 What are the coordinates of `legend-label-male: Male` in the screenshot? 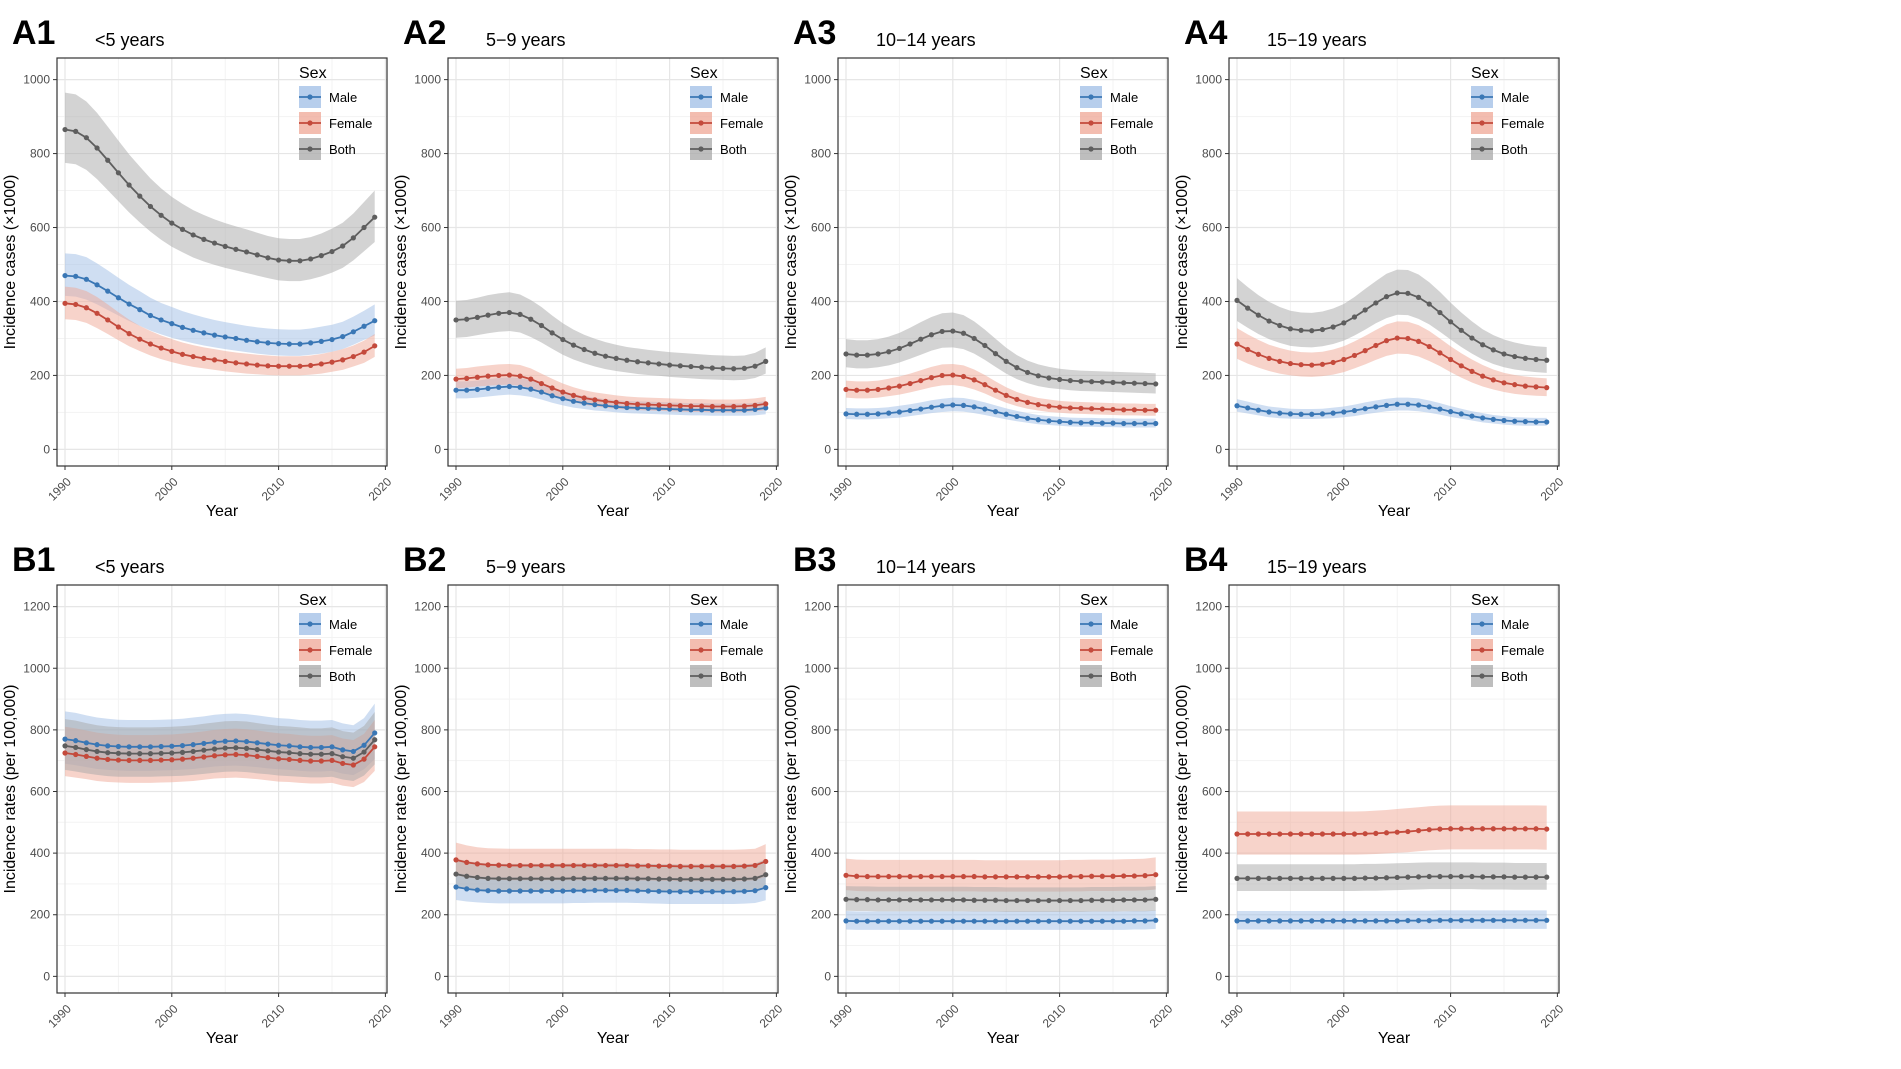 It's located at (343, 624).